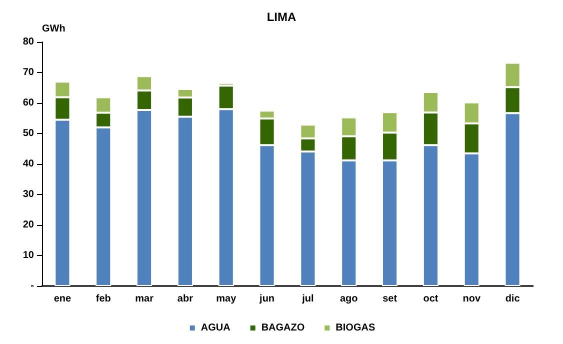 This screenshot has height=344, width=563. I want to click on legend-label: AGUA, so click(215, 328).